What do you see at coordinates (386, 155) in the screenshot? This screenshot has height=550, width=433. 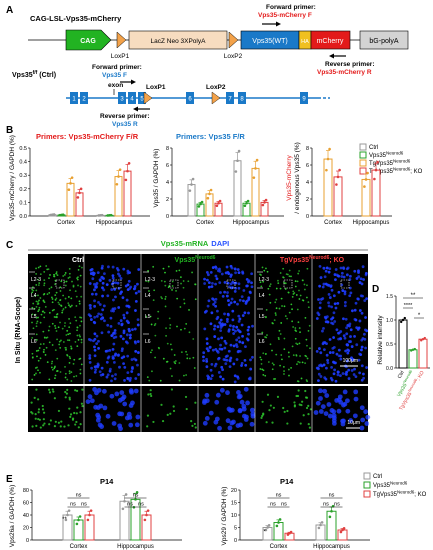 I see `legend-entry: Vps35Neurod6` at bounding box center [386, 155].